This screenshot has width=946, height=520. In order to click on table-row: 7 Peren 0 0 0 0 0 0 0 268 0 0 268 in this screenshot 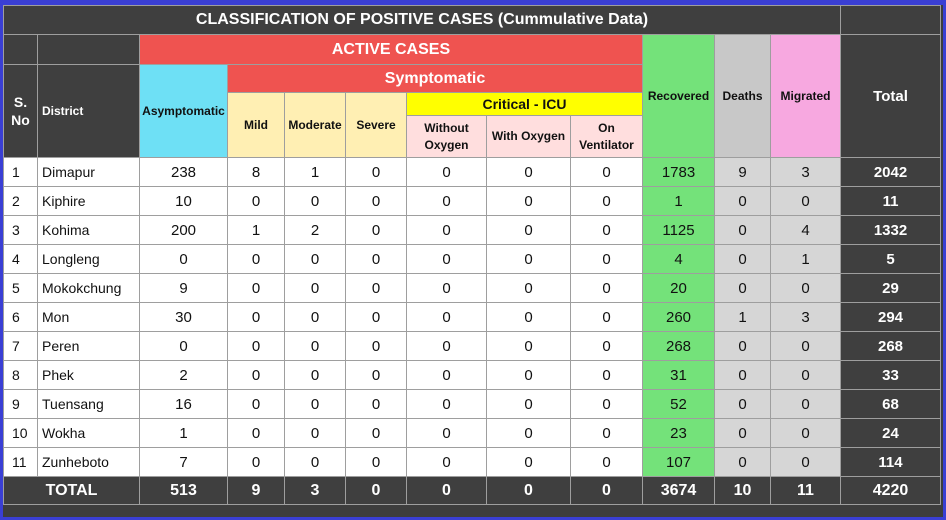, I will do `click(472, 346)`.